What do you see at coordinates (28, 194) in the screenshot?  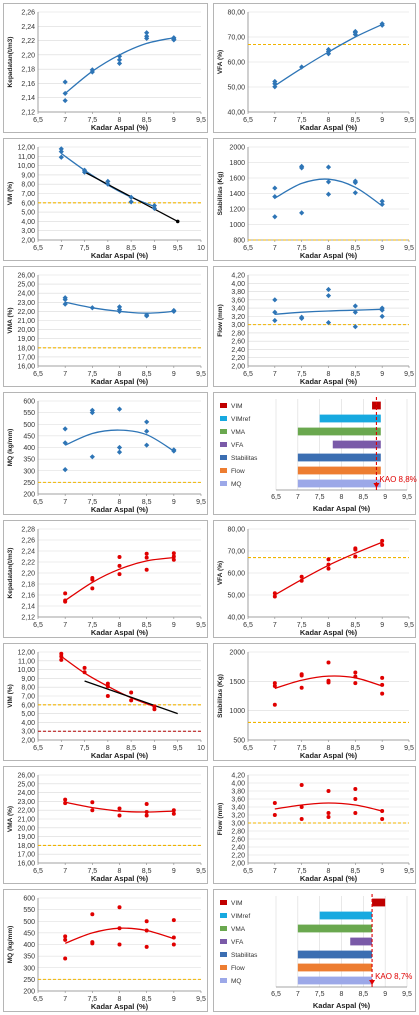 I see `y-tick-label: 7,00` at bounding box center [28, 194].